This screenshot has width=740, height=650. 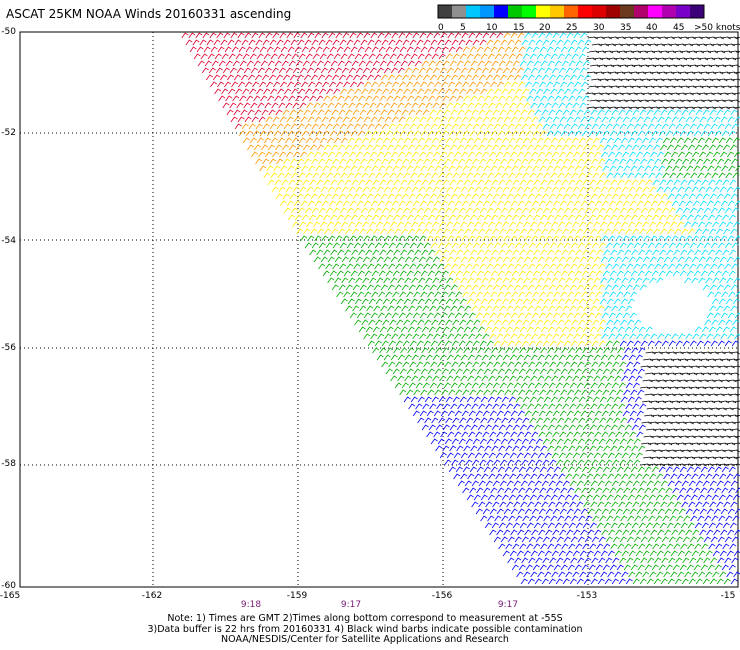 What do you see at coordinates (297, 596) in the screenshot?
I see `lon-label: -159` at bounding box center [297, 596].